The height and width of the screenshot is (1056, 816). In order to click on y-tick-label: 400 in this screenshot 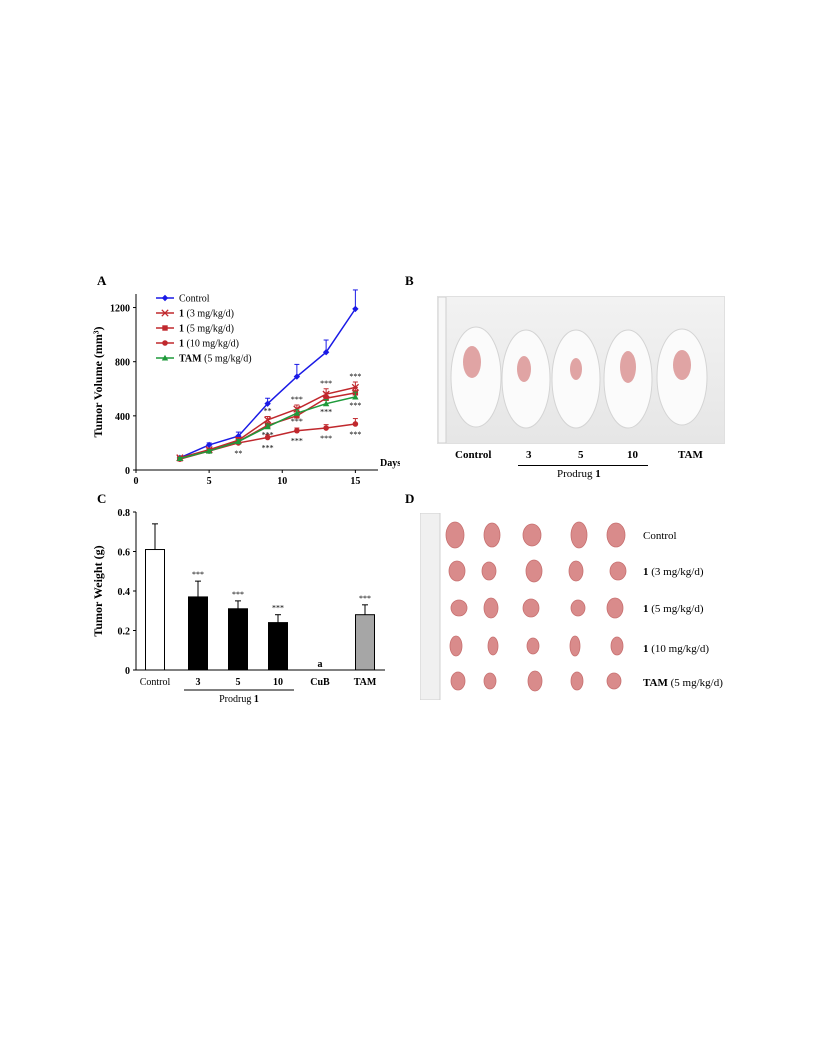, I will do `click(122, 417)`.